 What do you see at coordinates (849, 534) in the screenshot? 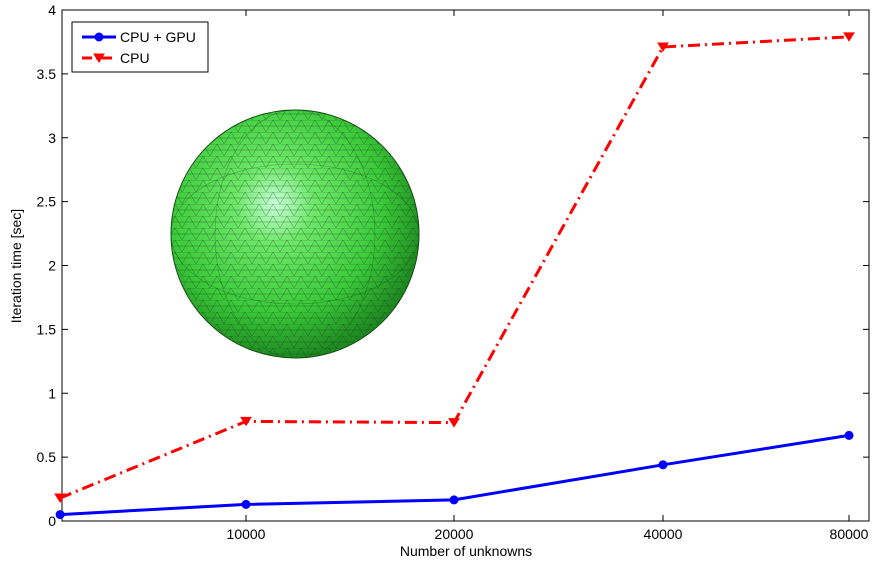
I see `x-tick-label: 80000` at bounding box center [849, 534].